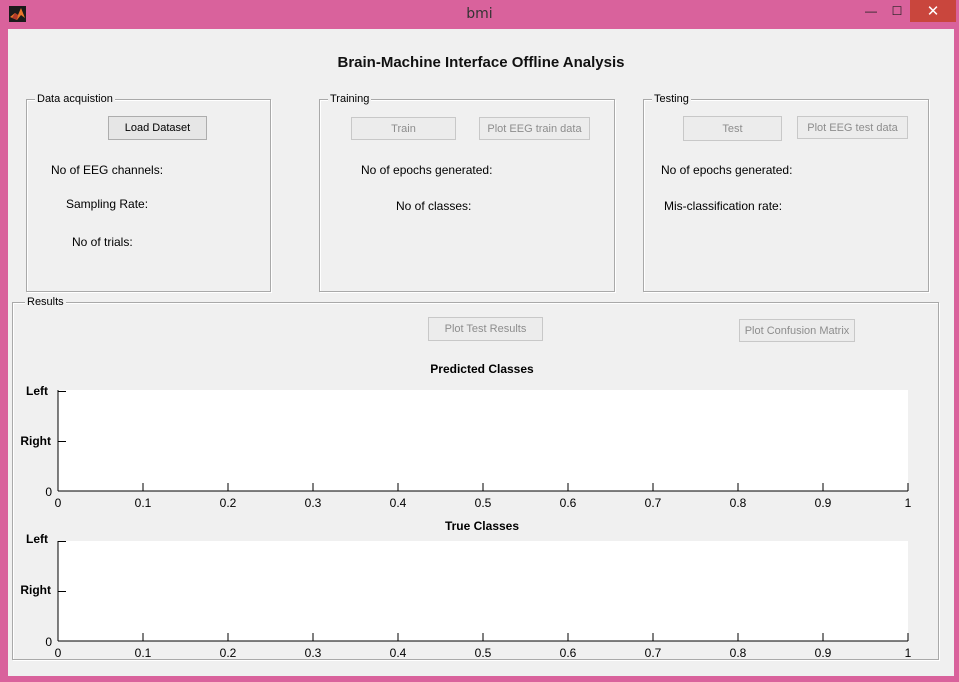  I want to click on eeg-channels-label: No of EEG channels:, so click(107, 170).